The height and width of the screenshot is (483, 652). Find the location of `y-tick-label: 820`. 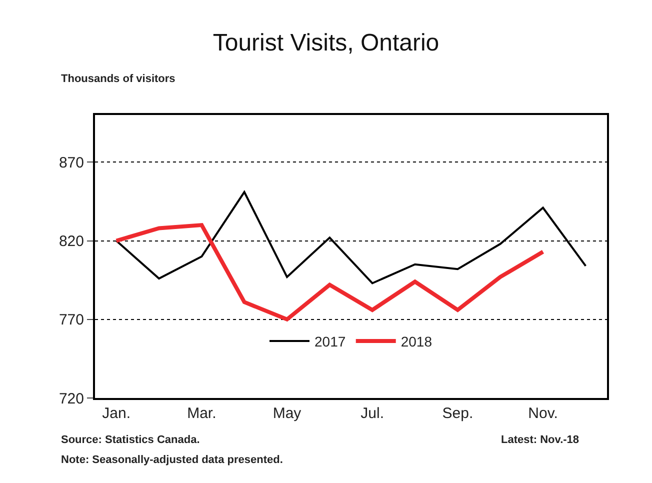

y-tick-label: 820 is located at coordinates (71, 241).